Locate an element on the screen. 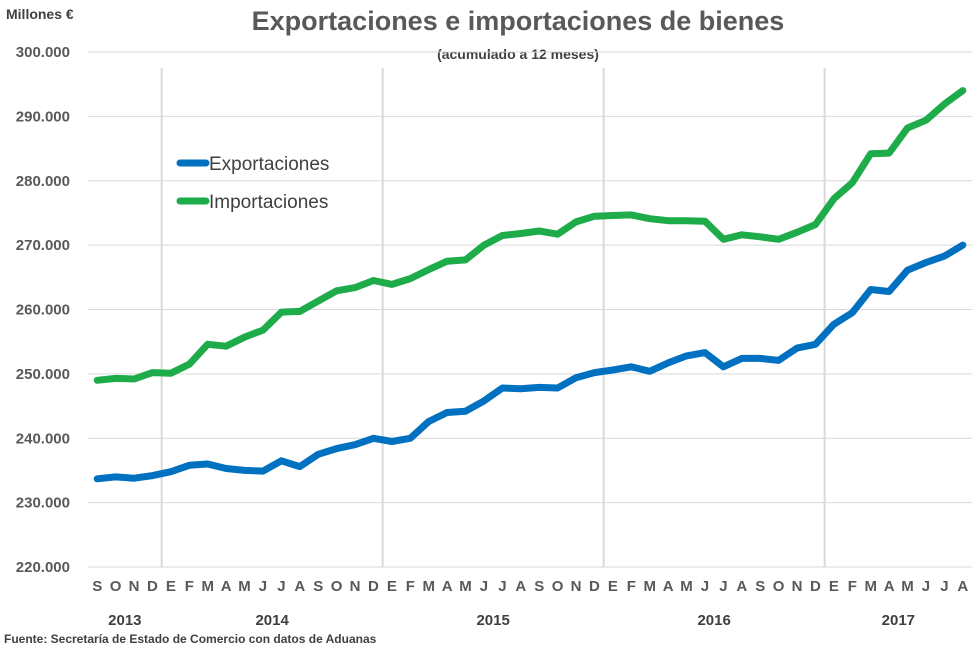 This screenshot has width=980, height=654. y-tick-label: 300.000 is located at coordinates (43, 52).